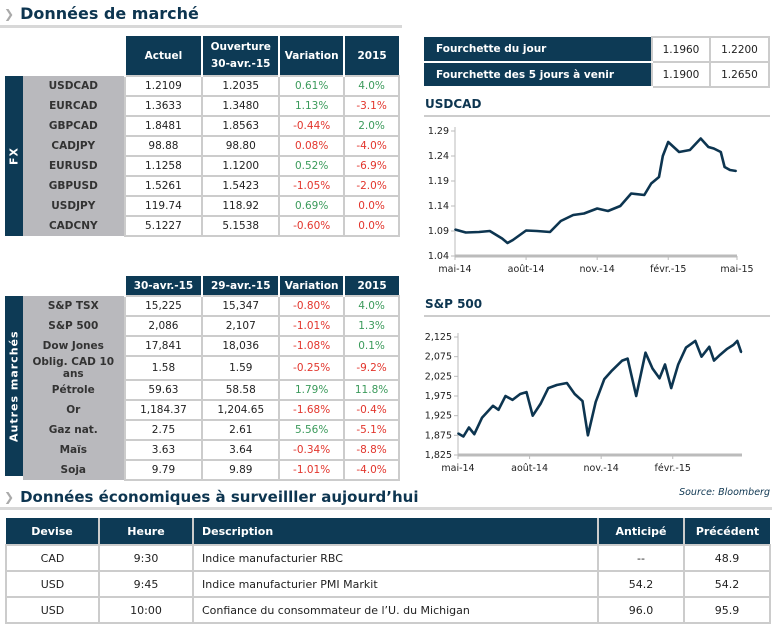 This screenshot has height=628, width=782. I want to click on header-date-1: 30-avr.-15, so click(164, 286).